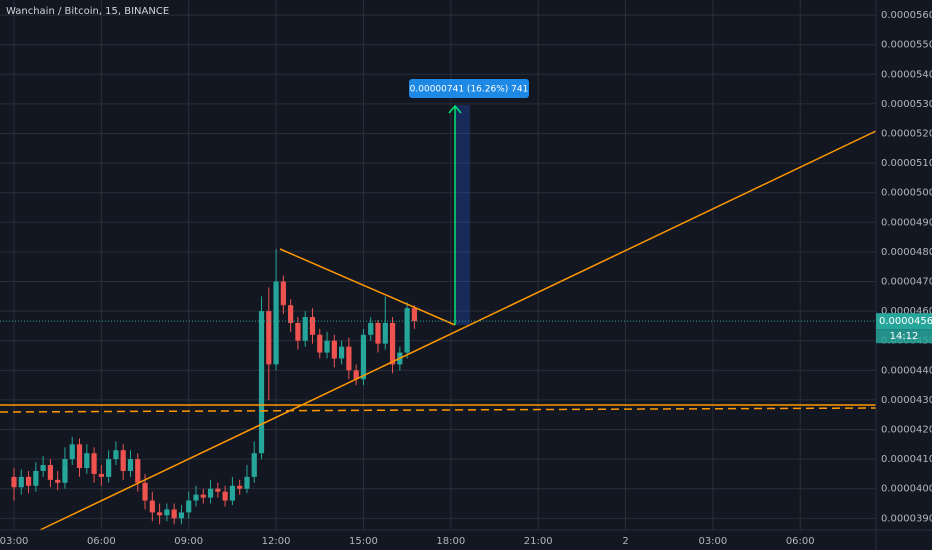 The height and width of the screenshot is (550, 932). What do you see at coordinates (450, 541) in the screenshot?
I see `x-tick-label: 18:00` at bounding box center [450, 541].